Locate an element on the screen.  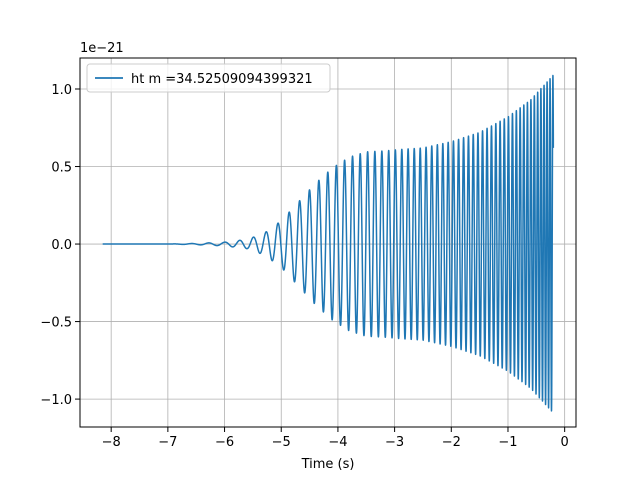
y-tick-label: −1.0 is located at coordinates (56, 400).